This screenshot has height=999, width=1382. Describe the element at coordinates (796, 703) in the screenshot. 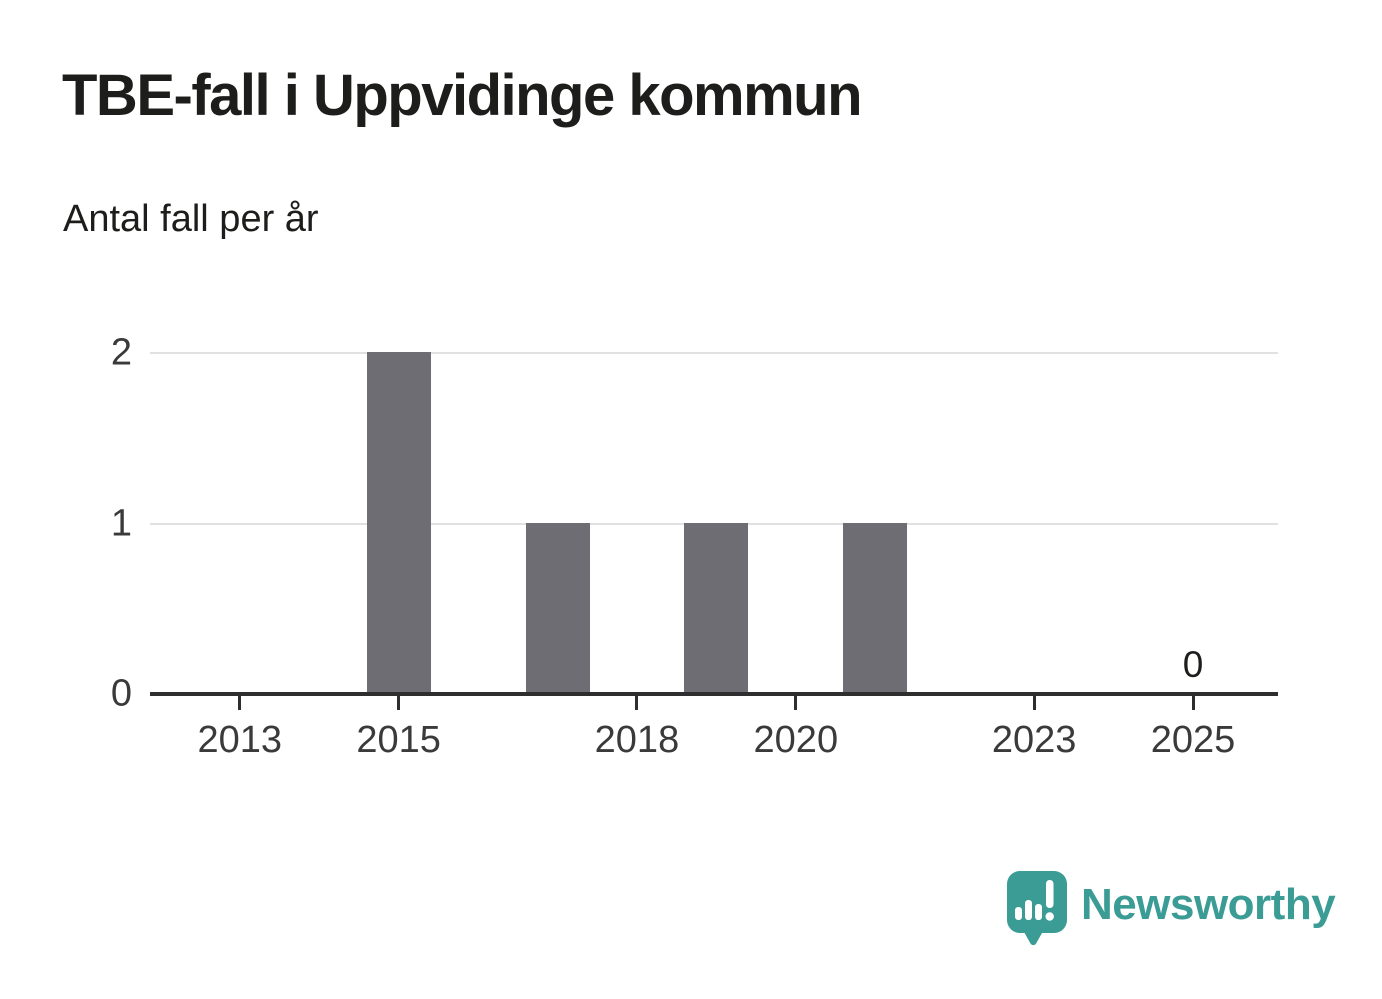

I see `x-tick-2020` at that location.